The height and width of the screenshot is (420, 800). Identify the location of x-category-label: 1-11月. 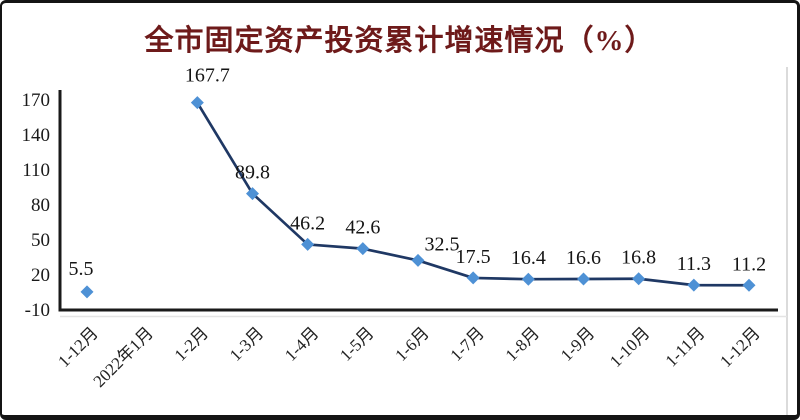
(685, 346).